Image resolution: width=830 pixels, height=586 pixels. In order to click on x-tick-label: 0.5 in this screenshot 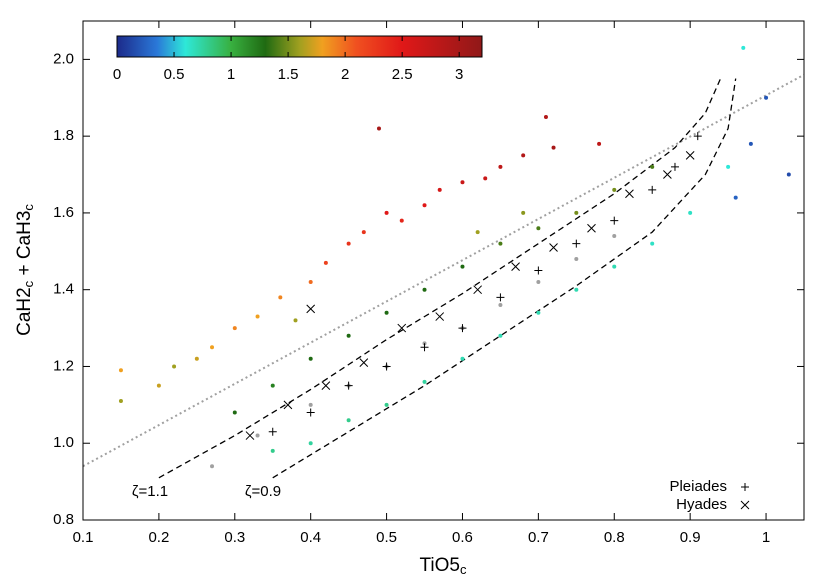, I will do `click(386, 537)`.